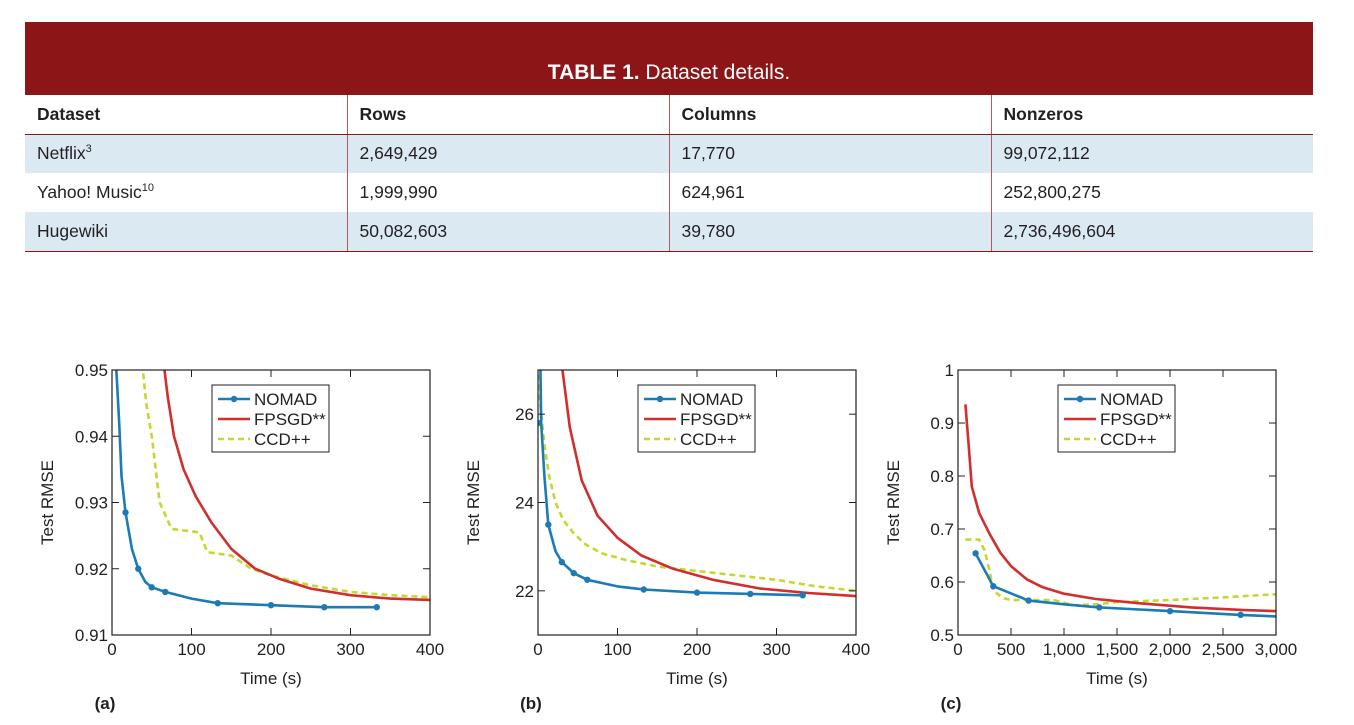 The image size is (1354, 725). I want to click on cell-columns: 39,780, so click(829, 232).